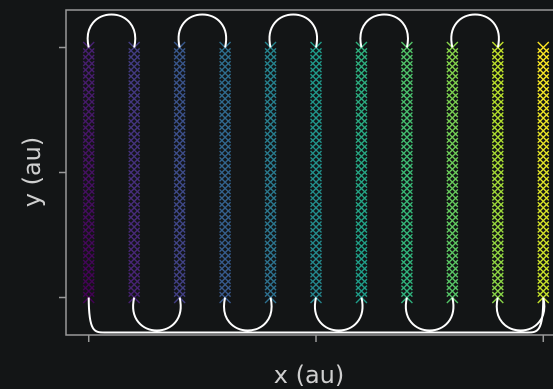 The height and width of the screenshot is (389, 553). What do you see at coordinates (32, 172) in the screenshot?
I see `y-axis-label: y (au)` at bounding box center [32, 172].